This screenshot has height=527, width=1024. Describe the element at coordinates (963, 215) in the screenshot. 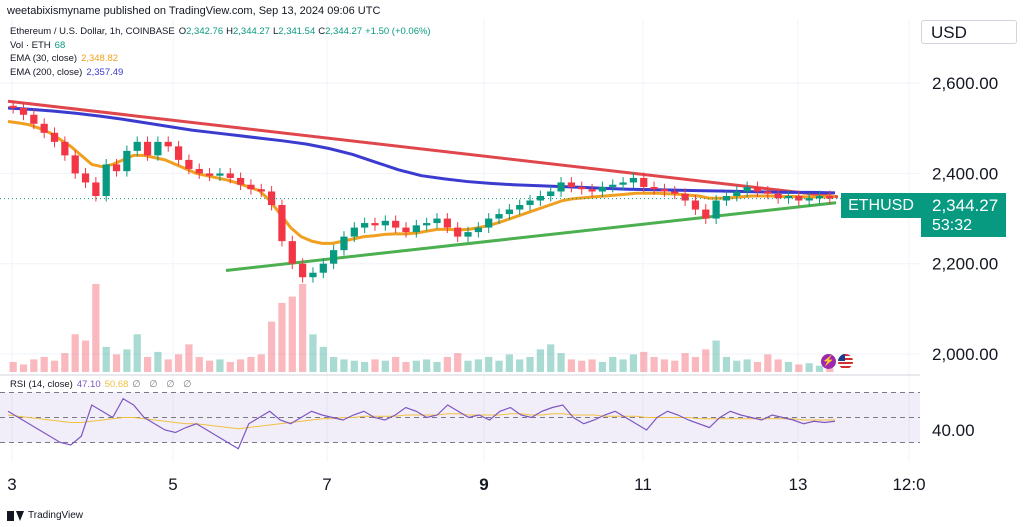

I see `last-price-tag: 2,344.27 53:32` at that location.